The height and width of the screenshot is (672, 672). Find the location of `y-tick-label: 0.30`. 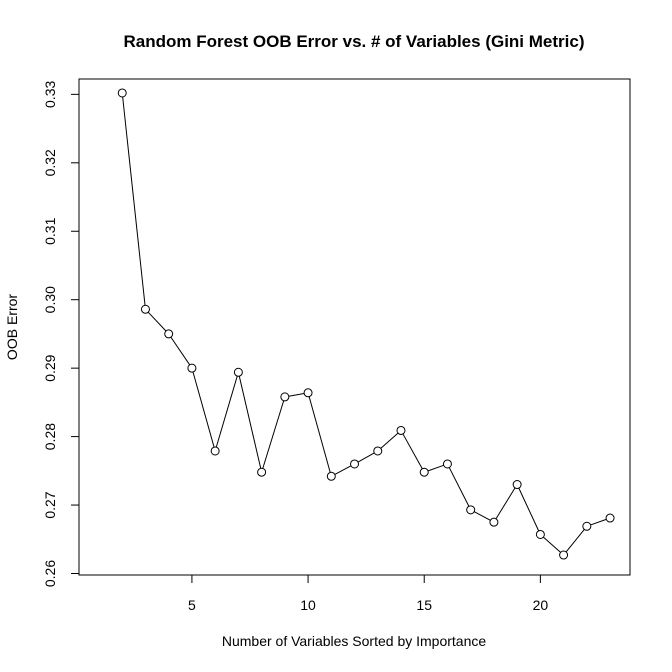

y-tick-label: 0.30 is located at coordinates (50, 299).